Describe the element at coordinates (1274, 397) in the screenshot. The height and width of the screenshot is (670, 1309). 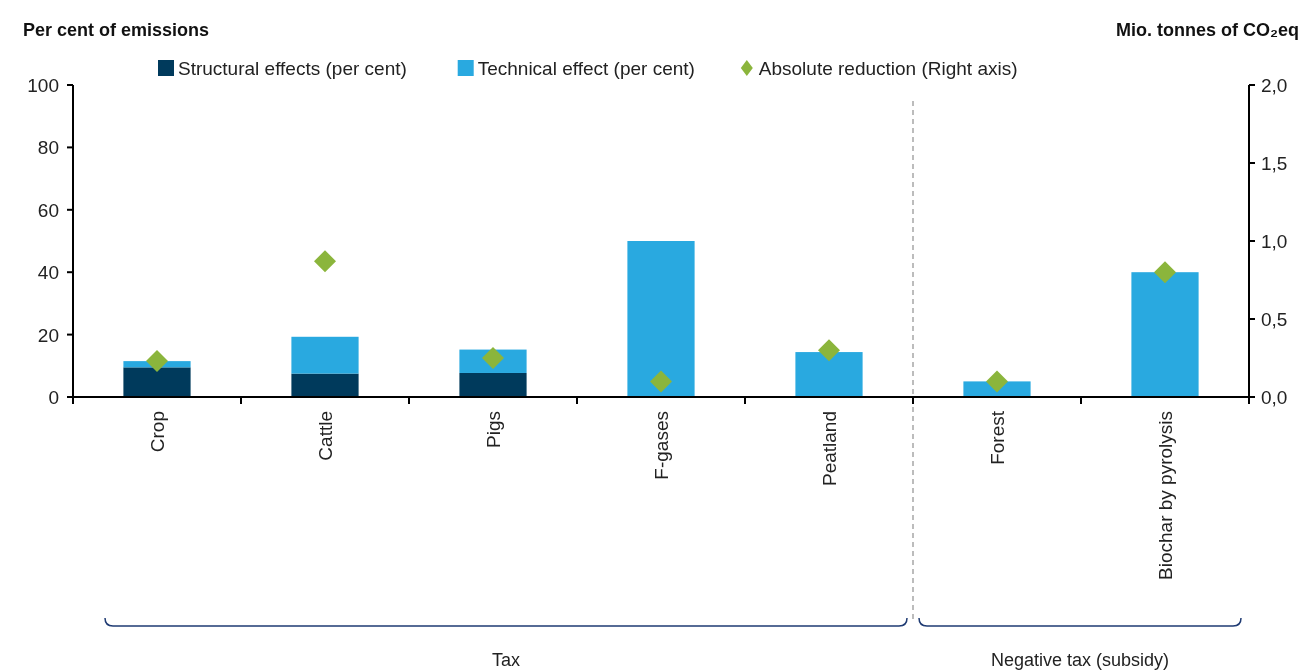
I see `y2-tick-label: 0,0` at that location.